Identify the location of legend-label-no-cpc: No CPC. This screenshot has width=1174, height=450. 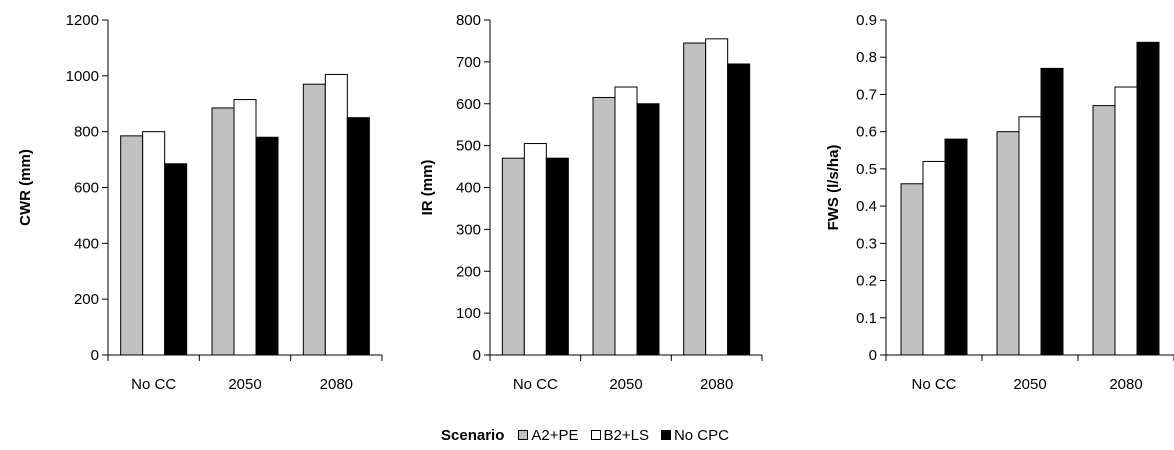
(701, 435).